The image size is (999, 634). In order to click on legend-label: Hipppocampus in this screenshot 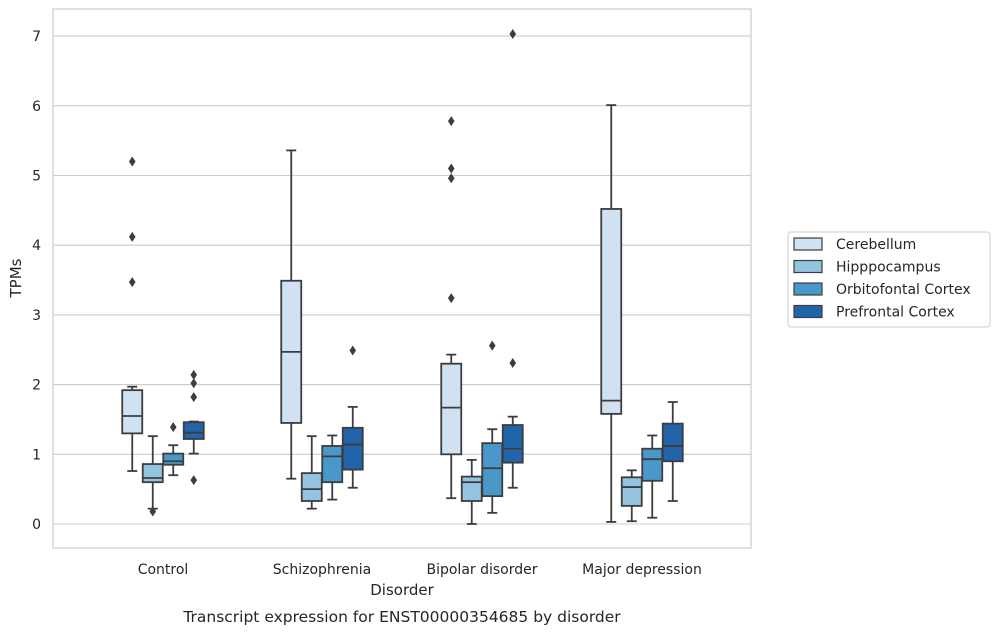, I will do `click(888, 268)`.